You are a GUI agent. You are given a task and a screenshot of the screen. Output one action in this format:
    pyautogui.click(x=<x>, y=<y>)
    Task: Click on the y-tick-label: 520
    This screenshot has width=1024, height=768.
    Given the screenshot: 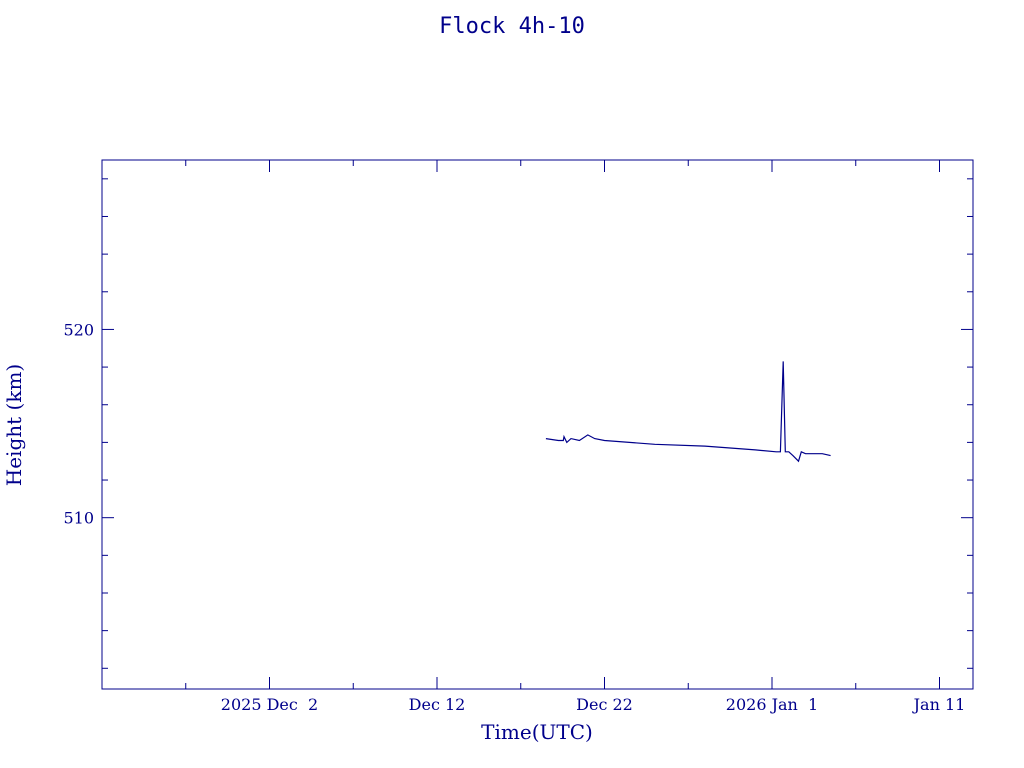 What is the action you would take?
    pyautogui.click(x=78, y=329)
    